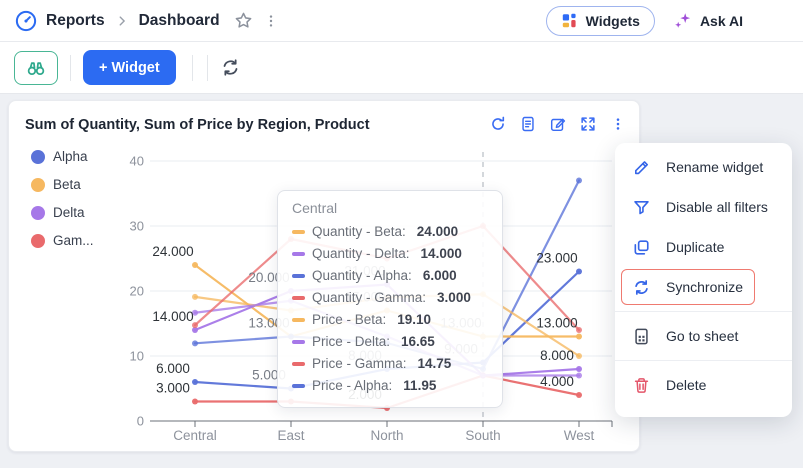  I want to click on add-widget-label: + Widget, so click(129, 67).